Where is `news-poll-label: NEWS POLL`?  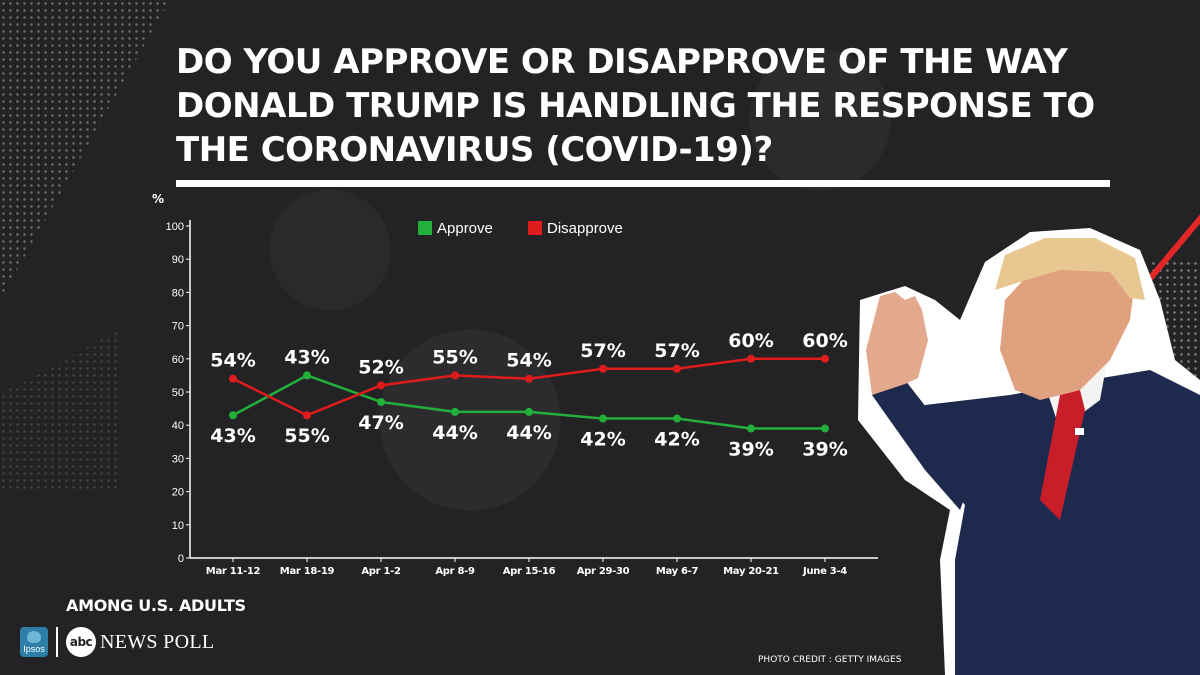 news-poll-label: NEWS POLL is located at coordinates (157, 641).